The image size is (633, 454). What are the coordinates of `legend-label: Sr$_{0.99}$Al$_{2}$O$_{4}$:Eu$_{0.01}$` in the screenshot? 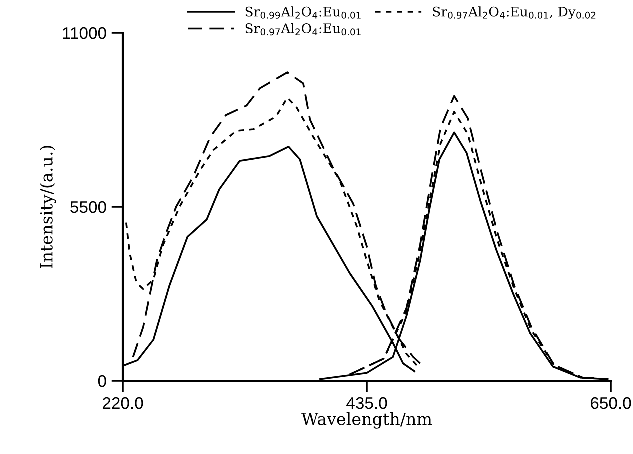 It's located at (303, 12).